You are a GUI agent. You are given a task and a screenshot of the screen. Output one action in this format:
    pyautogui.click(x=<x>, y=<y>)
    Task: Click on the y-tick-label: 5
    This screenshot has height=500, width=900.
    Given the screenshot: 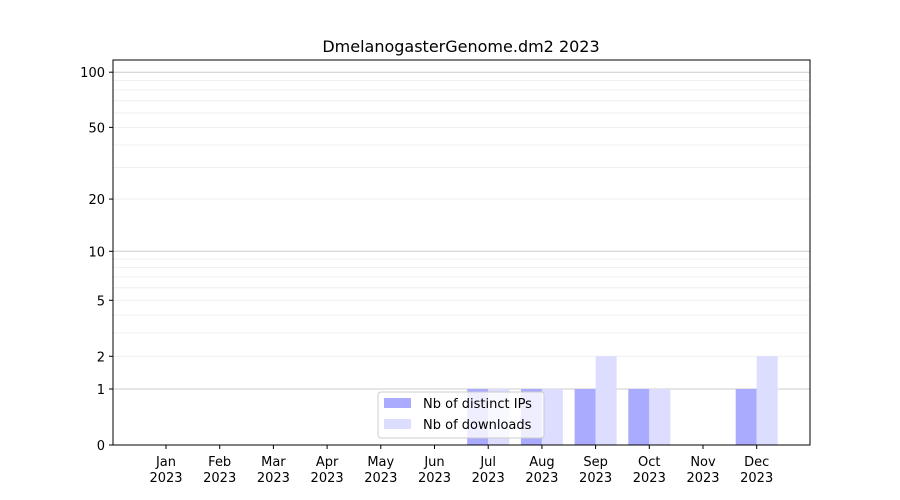 What is the action you would take?
    pyautogui.click(x=101, y=301)
    